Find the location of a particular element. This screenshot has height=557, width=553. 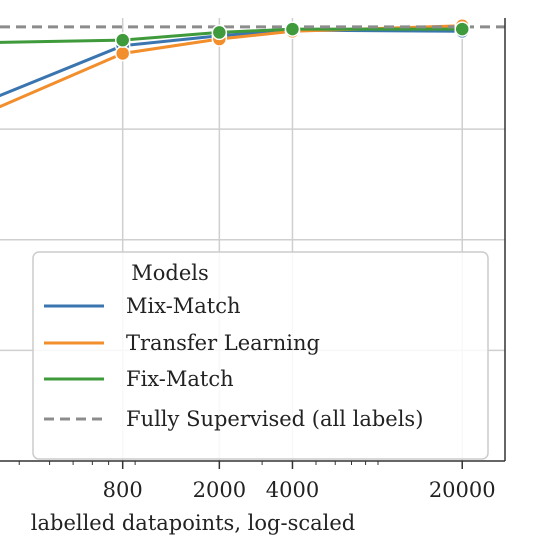

x-axis-label: labelled datapoints, log-scaled is located at coordinates (193, 523).